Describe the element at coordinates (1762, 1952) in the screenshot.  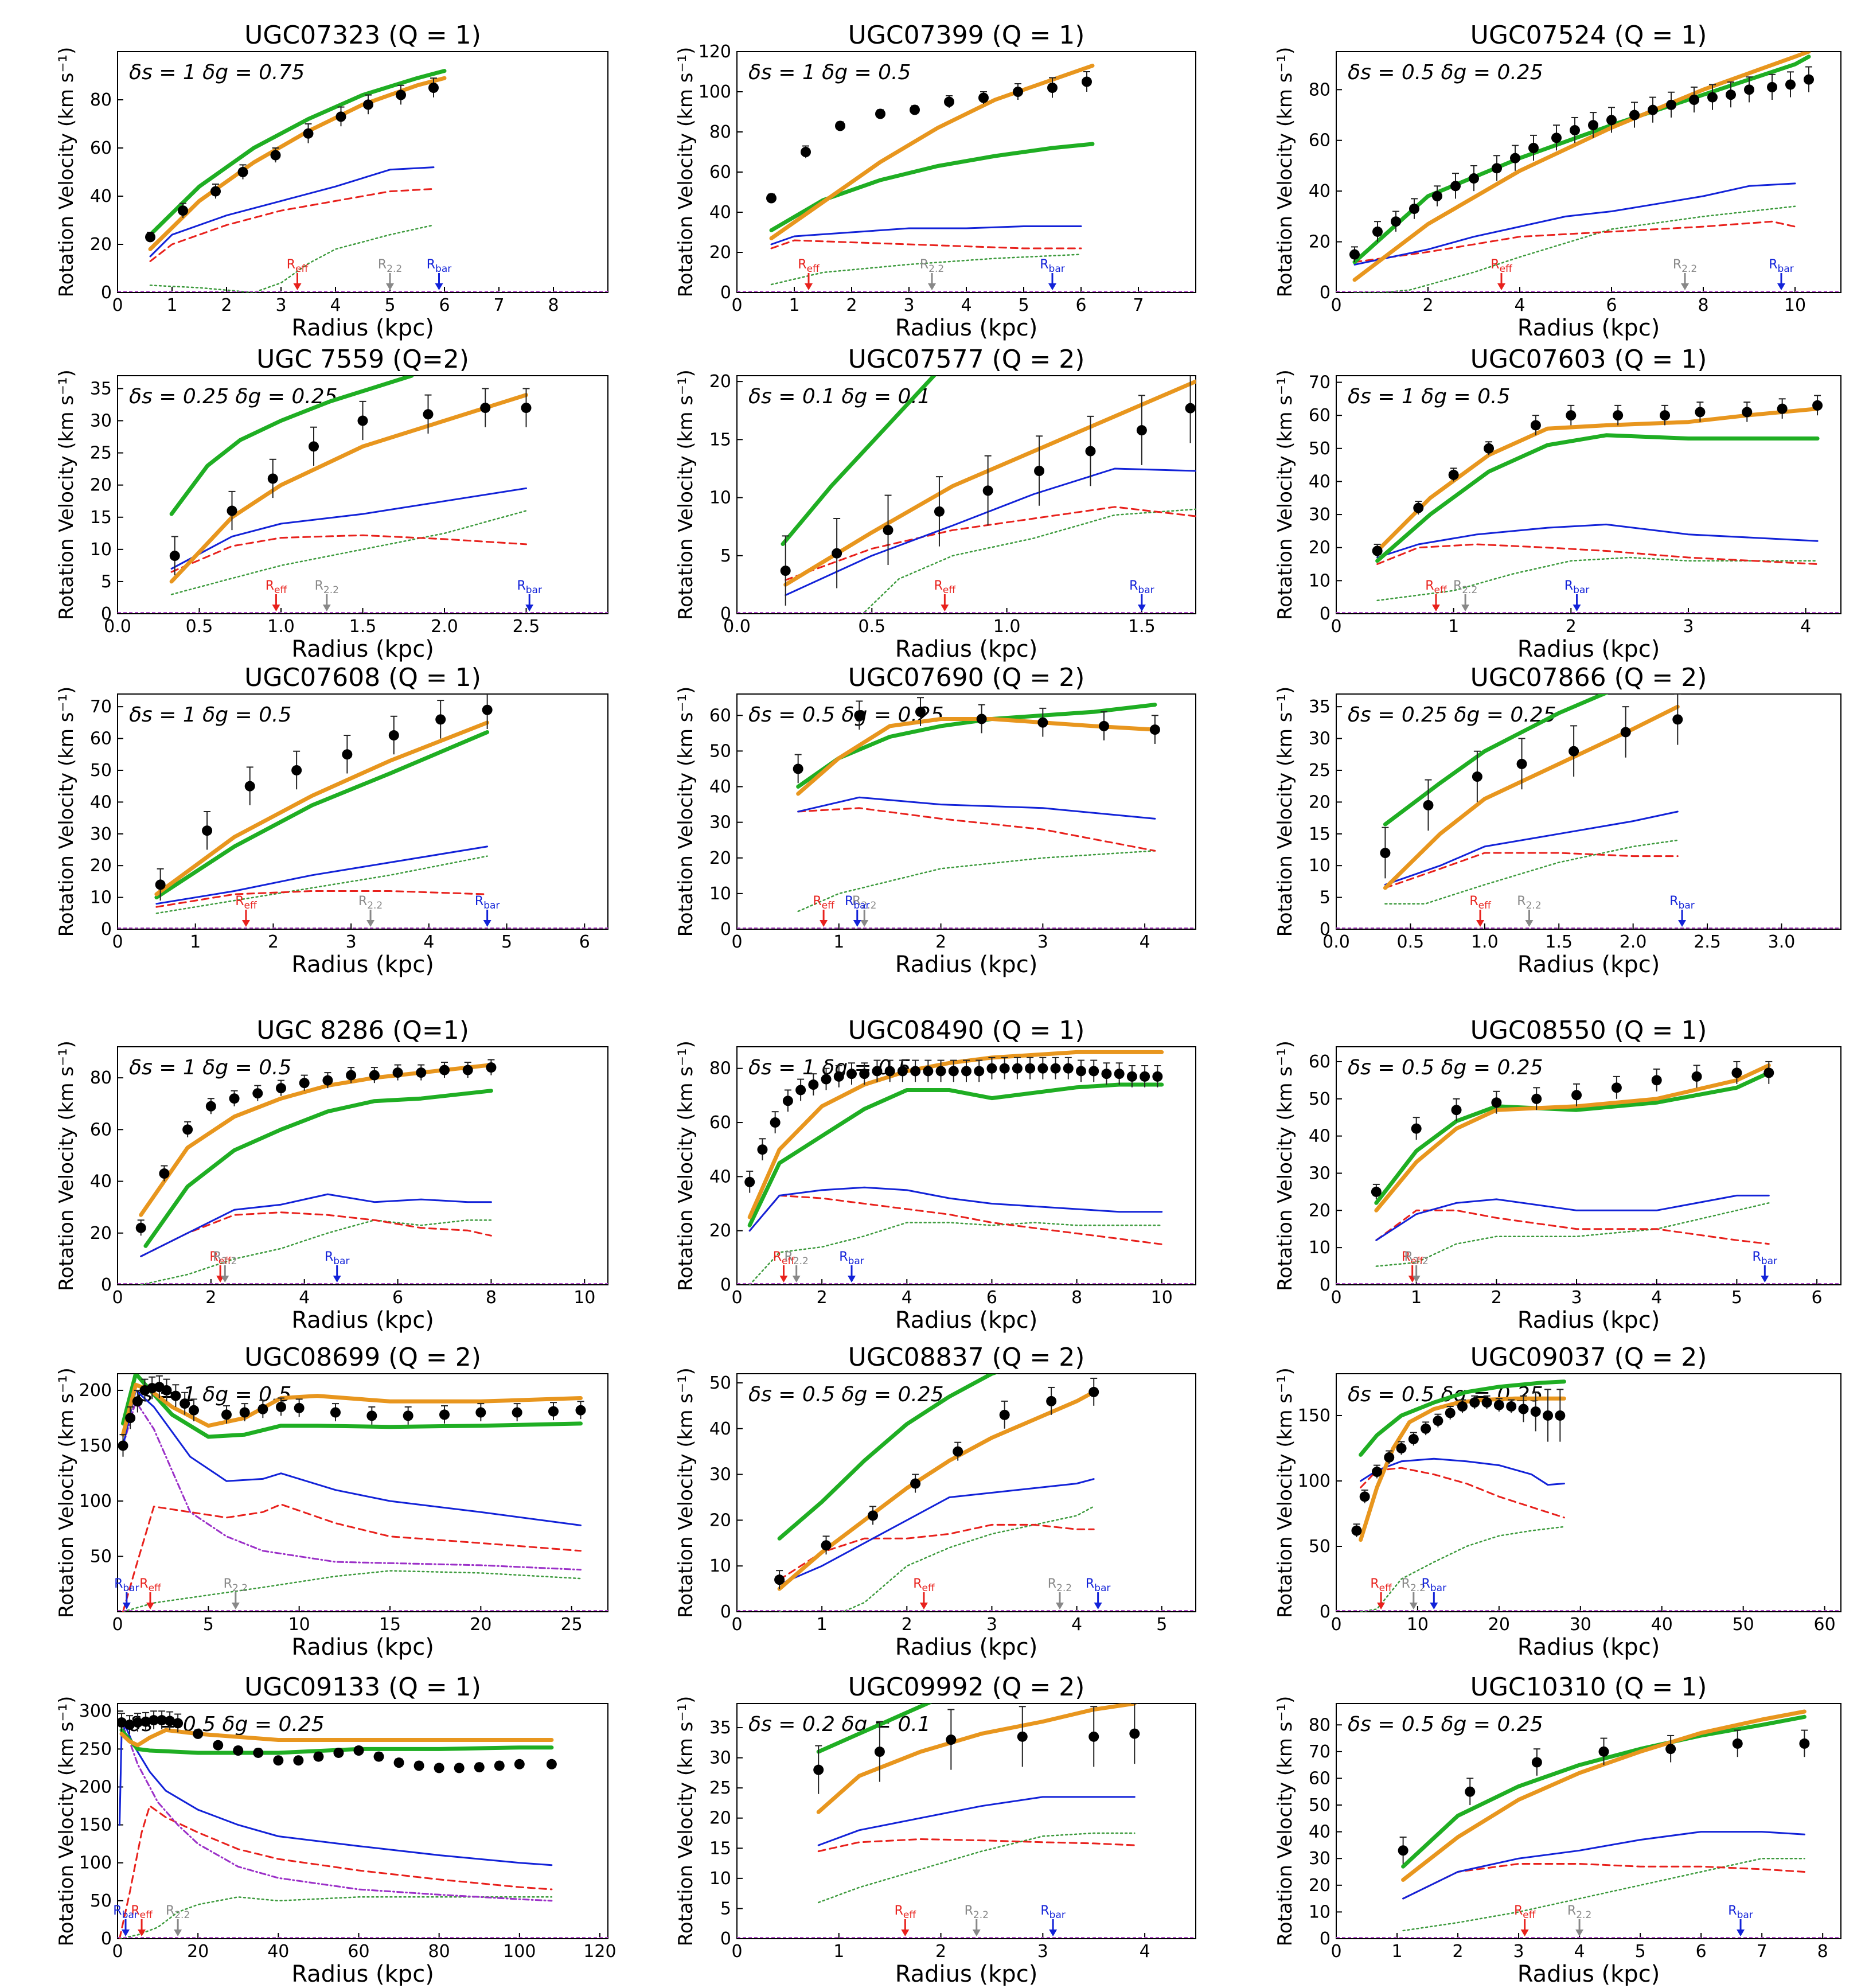
I see `x-tick-label: 7` at that location.